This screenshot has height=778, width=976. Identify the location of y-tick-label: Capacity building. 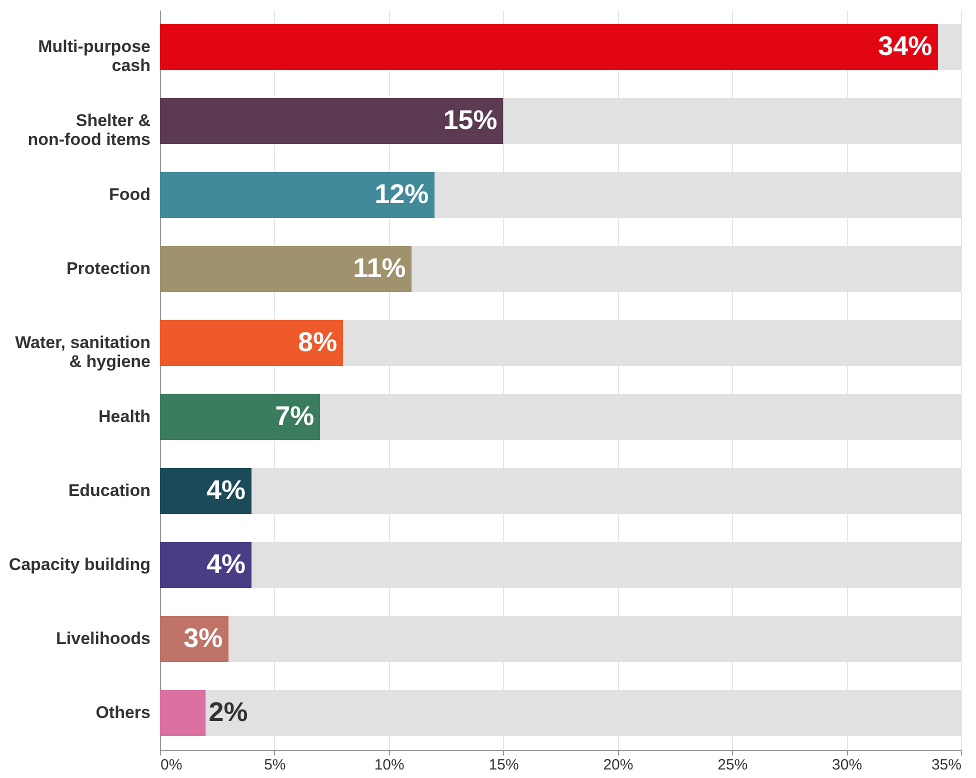
(79, 564).